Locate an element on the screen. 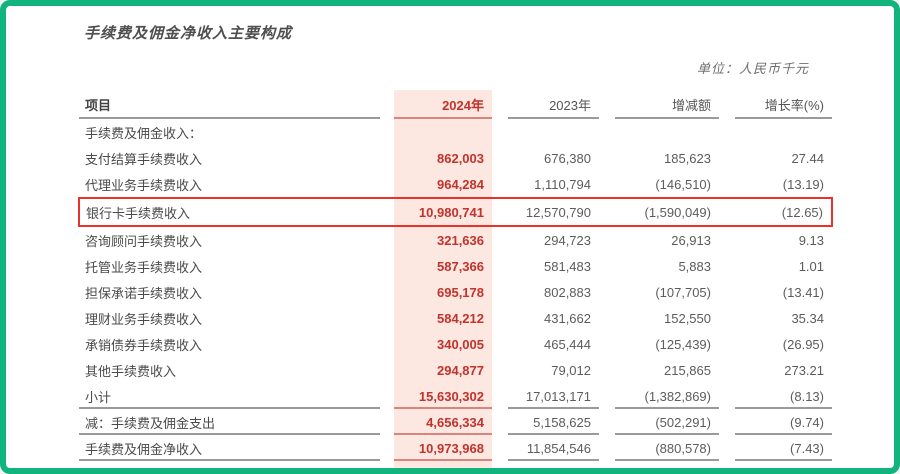 The image size is (900, 474). cell-2023: 802,883 is located at coordinates (567, 292).